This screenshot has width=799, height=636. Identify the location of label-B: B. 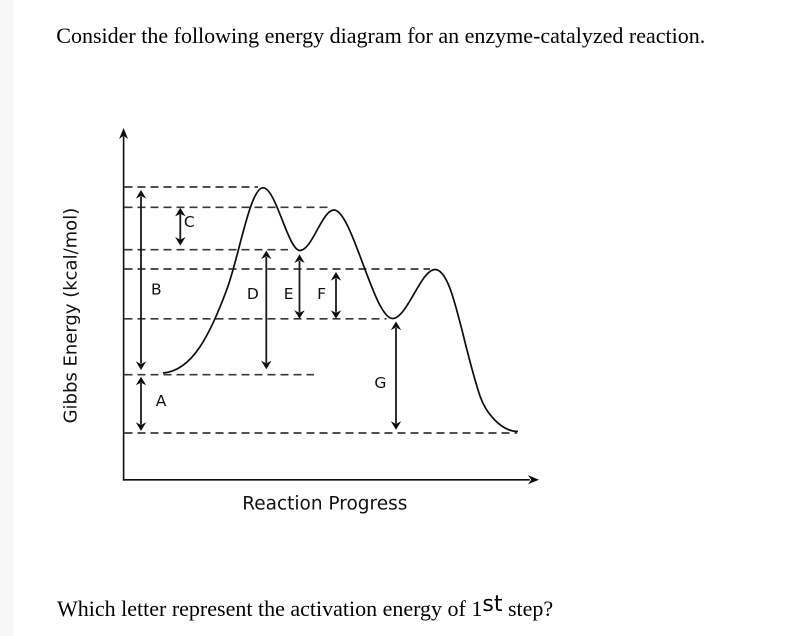
(156, 289).